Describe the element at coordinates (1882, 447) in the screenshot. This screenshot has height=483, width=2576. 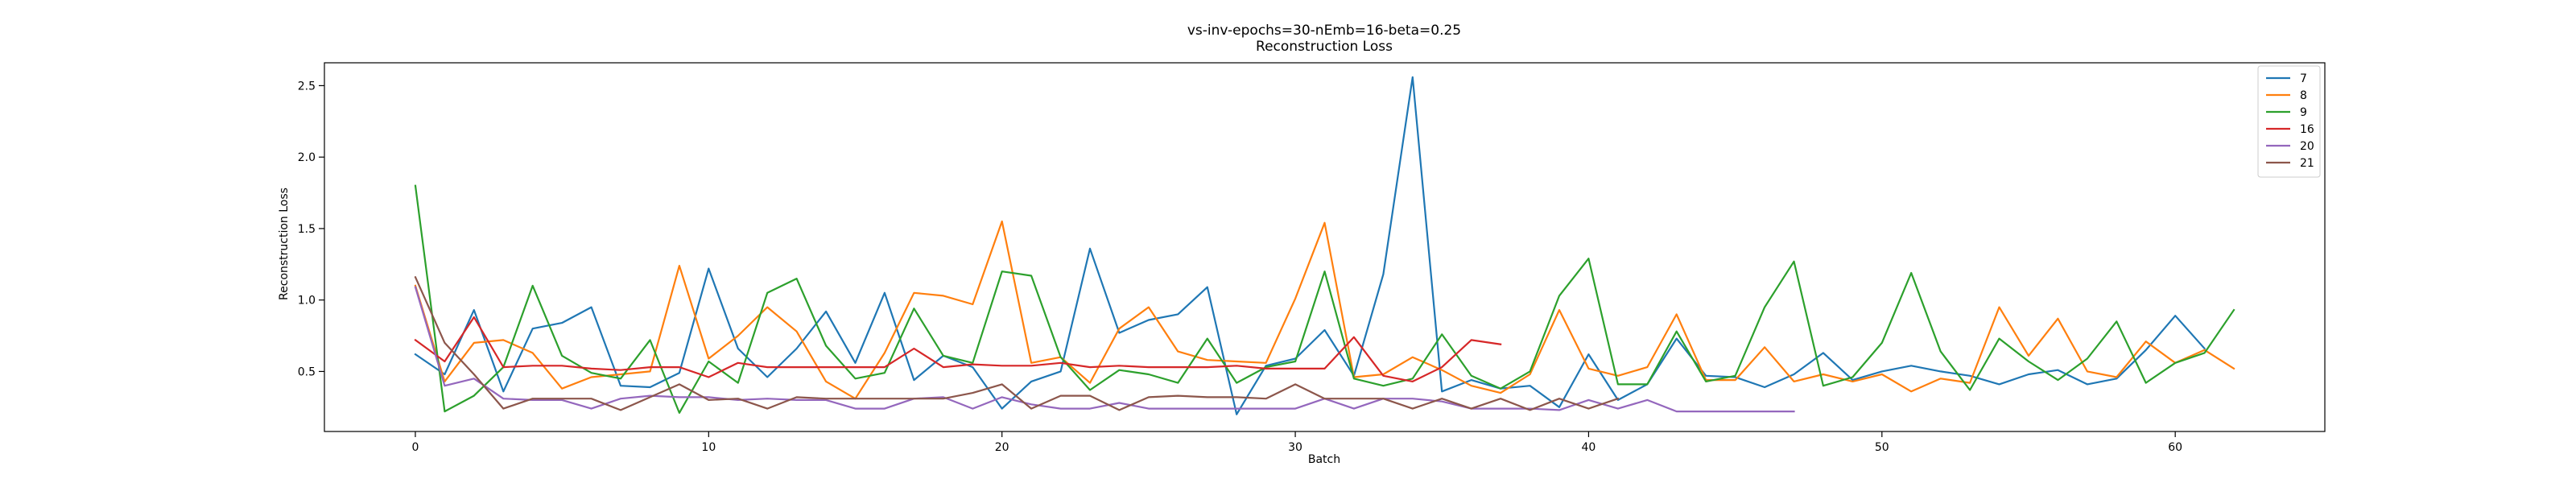
I see `x-tick-label: 50` at that location.